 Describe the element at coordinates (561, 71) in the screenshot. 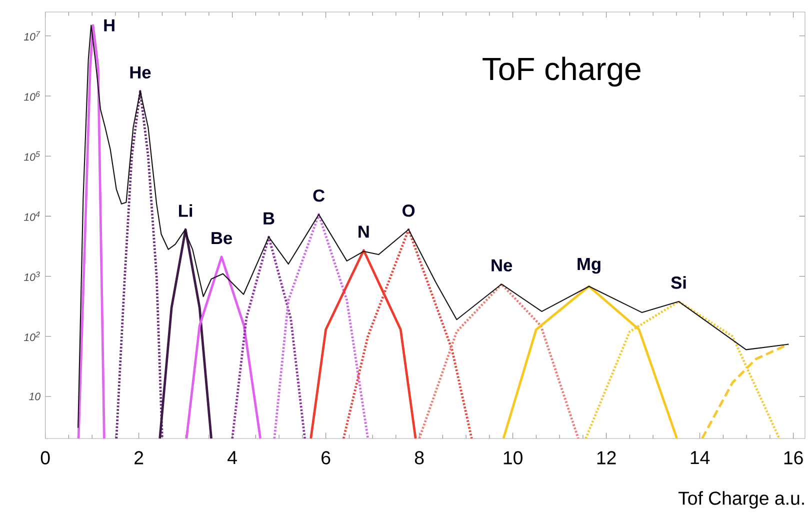

I see `text: ToF charge` at that location.